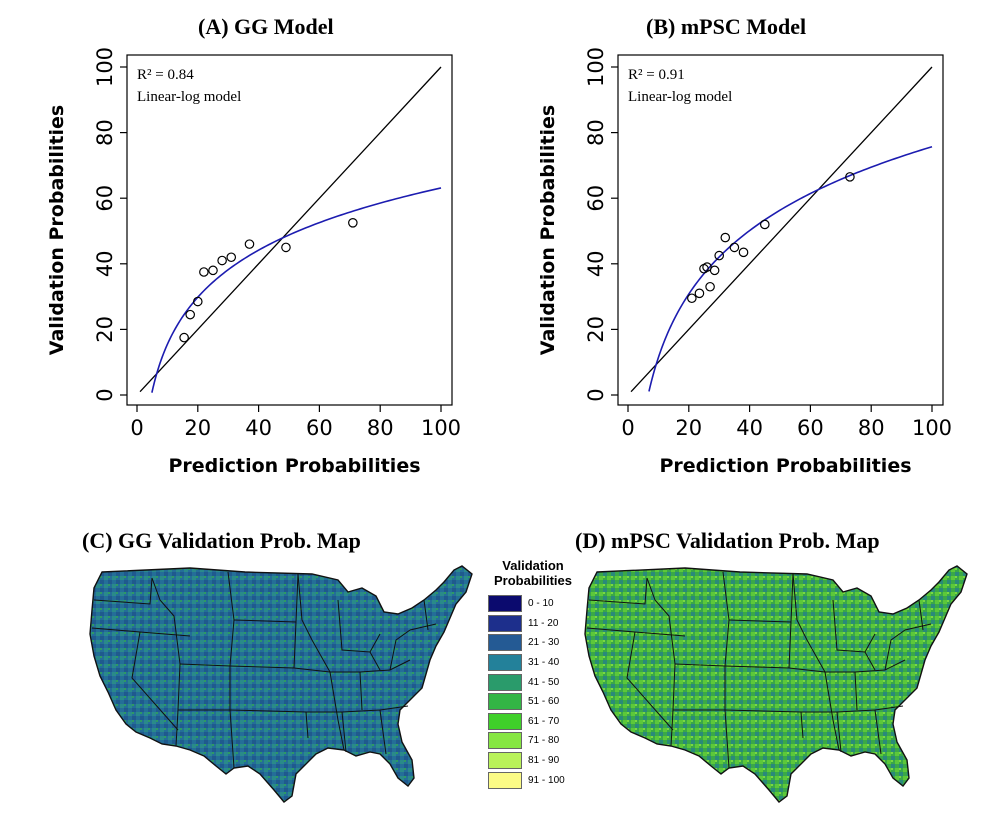 This screenshot has width=982, height=815. I want to click on legend-label: 81 - 90, so click(544, 761).